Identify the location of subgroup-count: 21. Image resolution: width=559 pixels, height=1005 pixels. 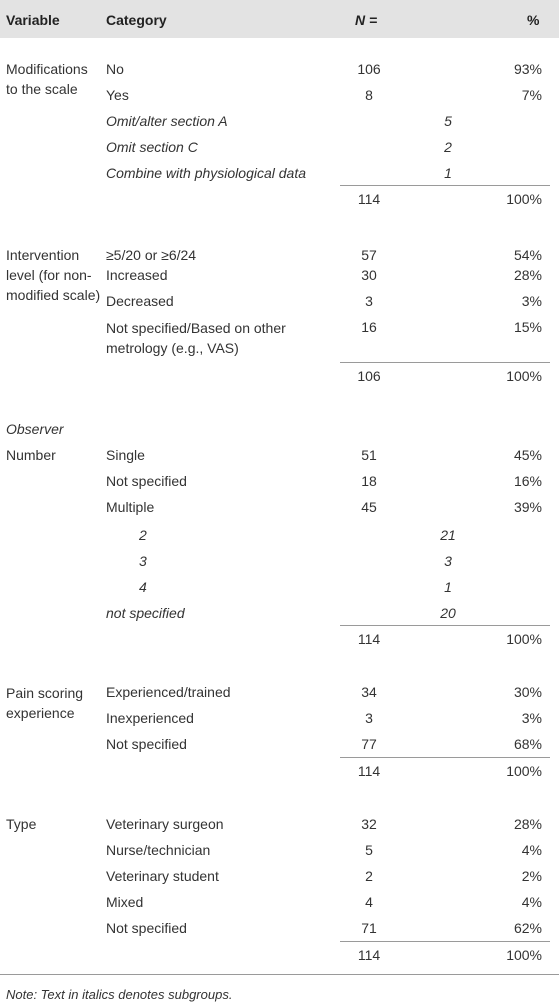
(448, 535).